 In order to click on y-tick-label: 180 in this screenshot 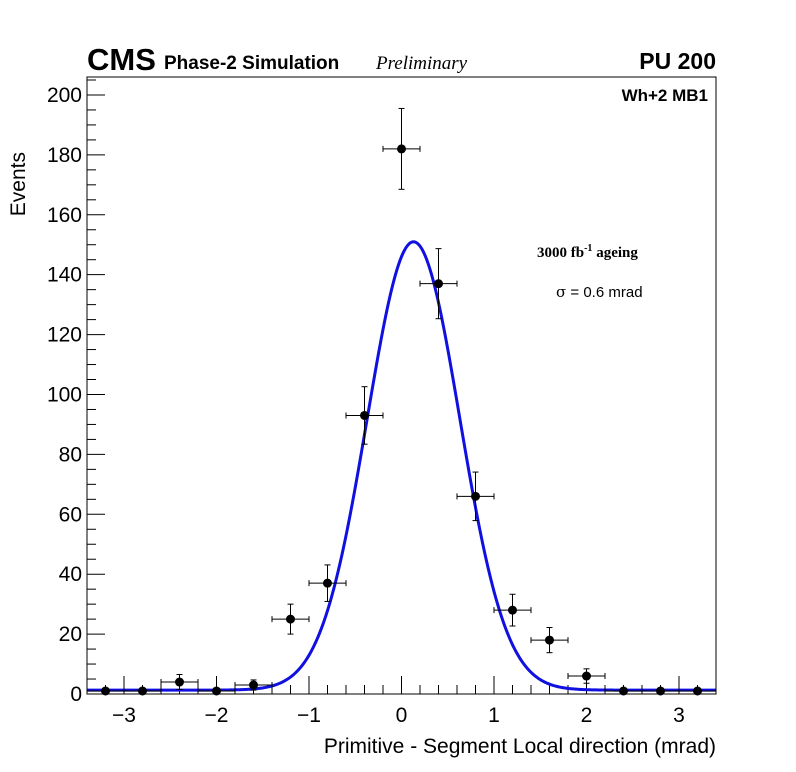, I will do `click(64, 155)`.